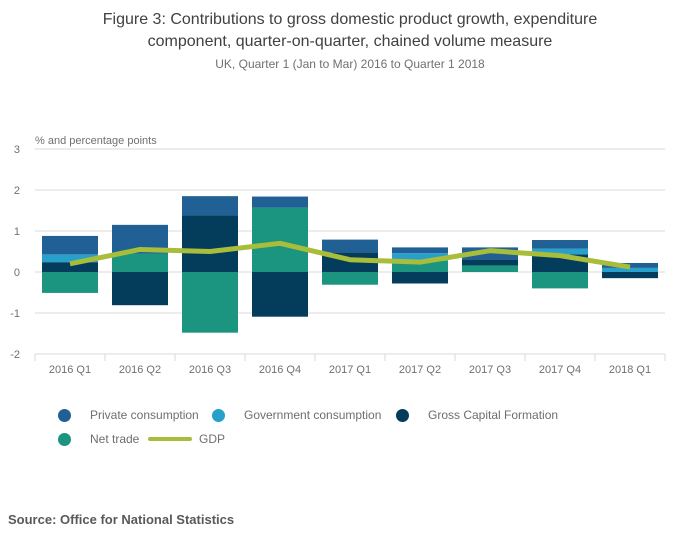 The width and height of the screenshot is (700, 549). I want to click on legend-label: Private consumption, so click(144, 415).